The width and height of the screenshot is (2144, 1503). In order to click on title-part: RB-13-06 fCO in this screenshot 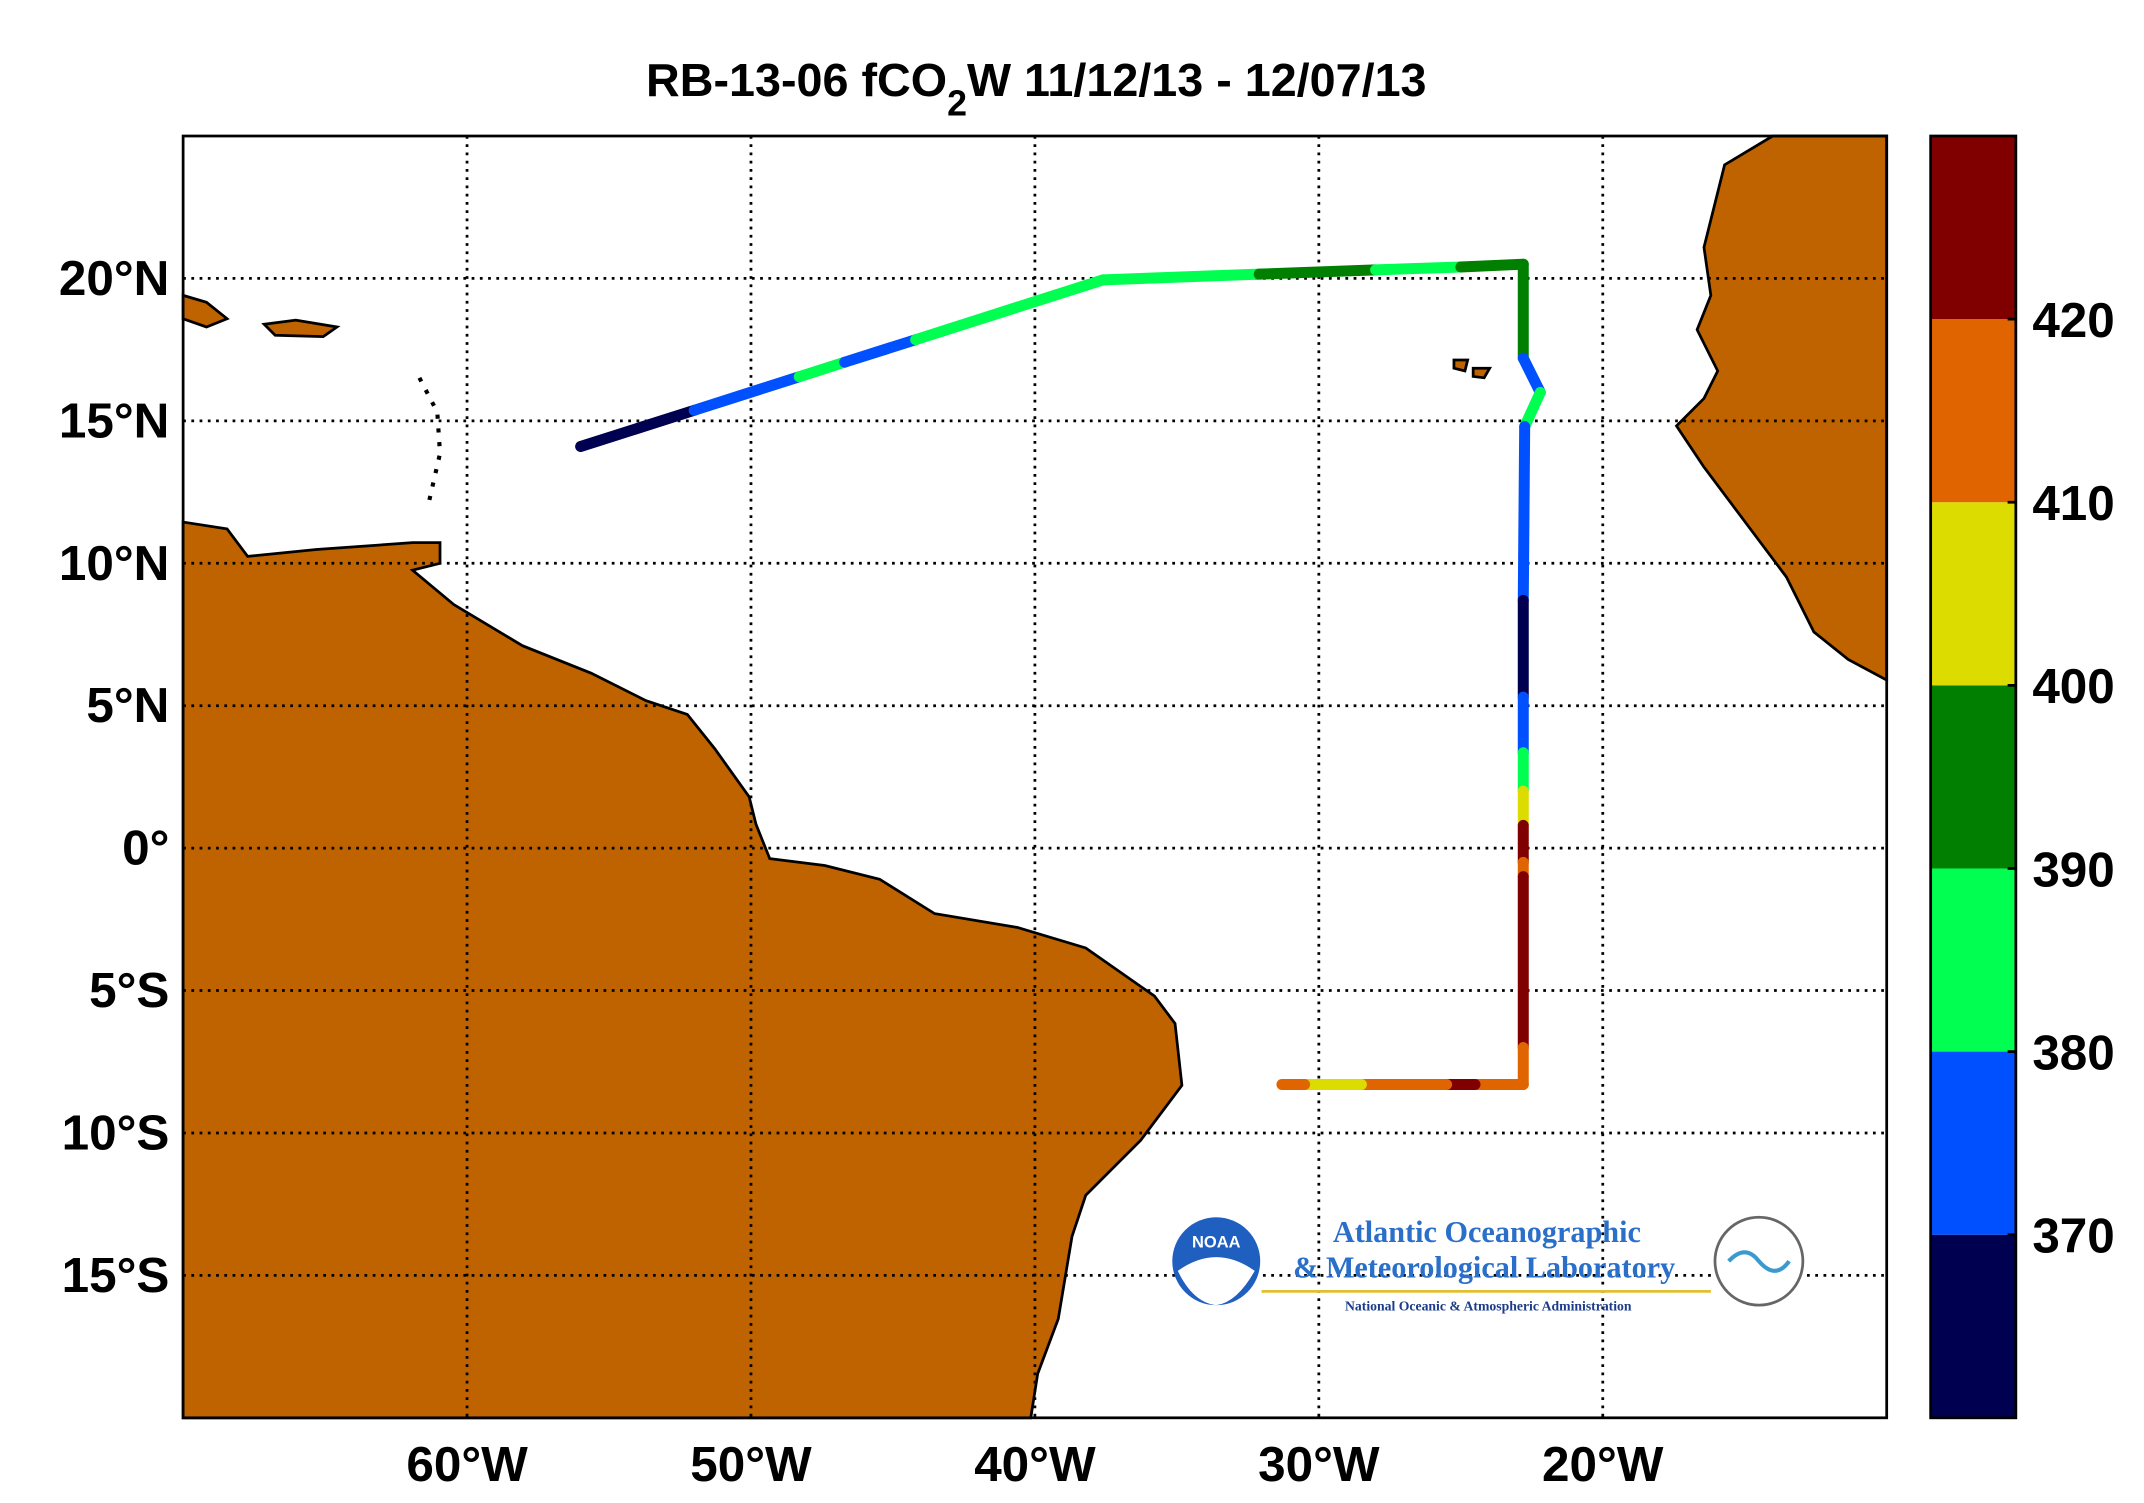, I will do `click(796, 80)`.